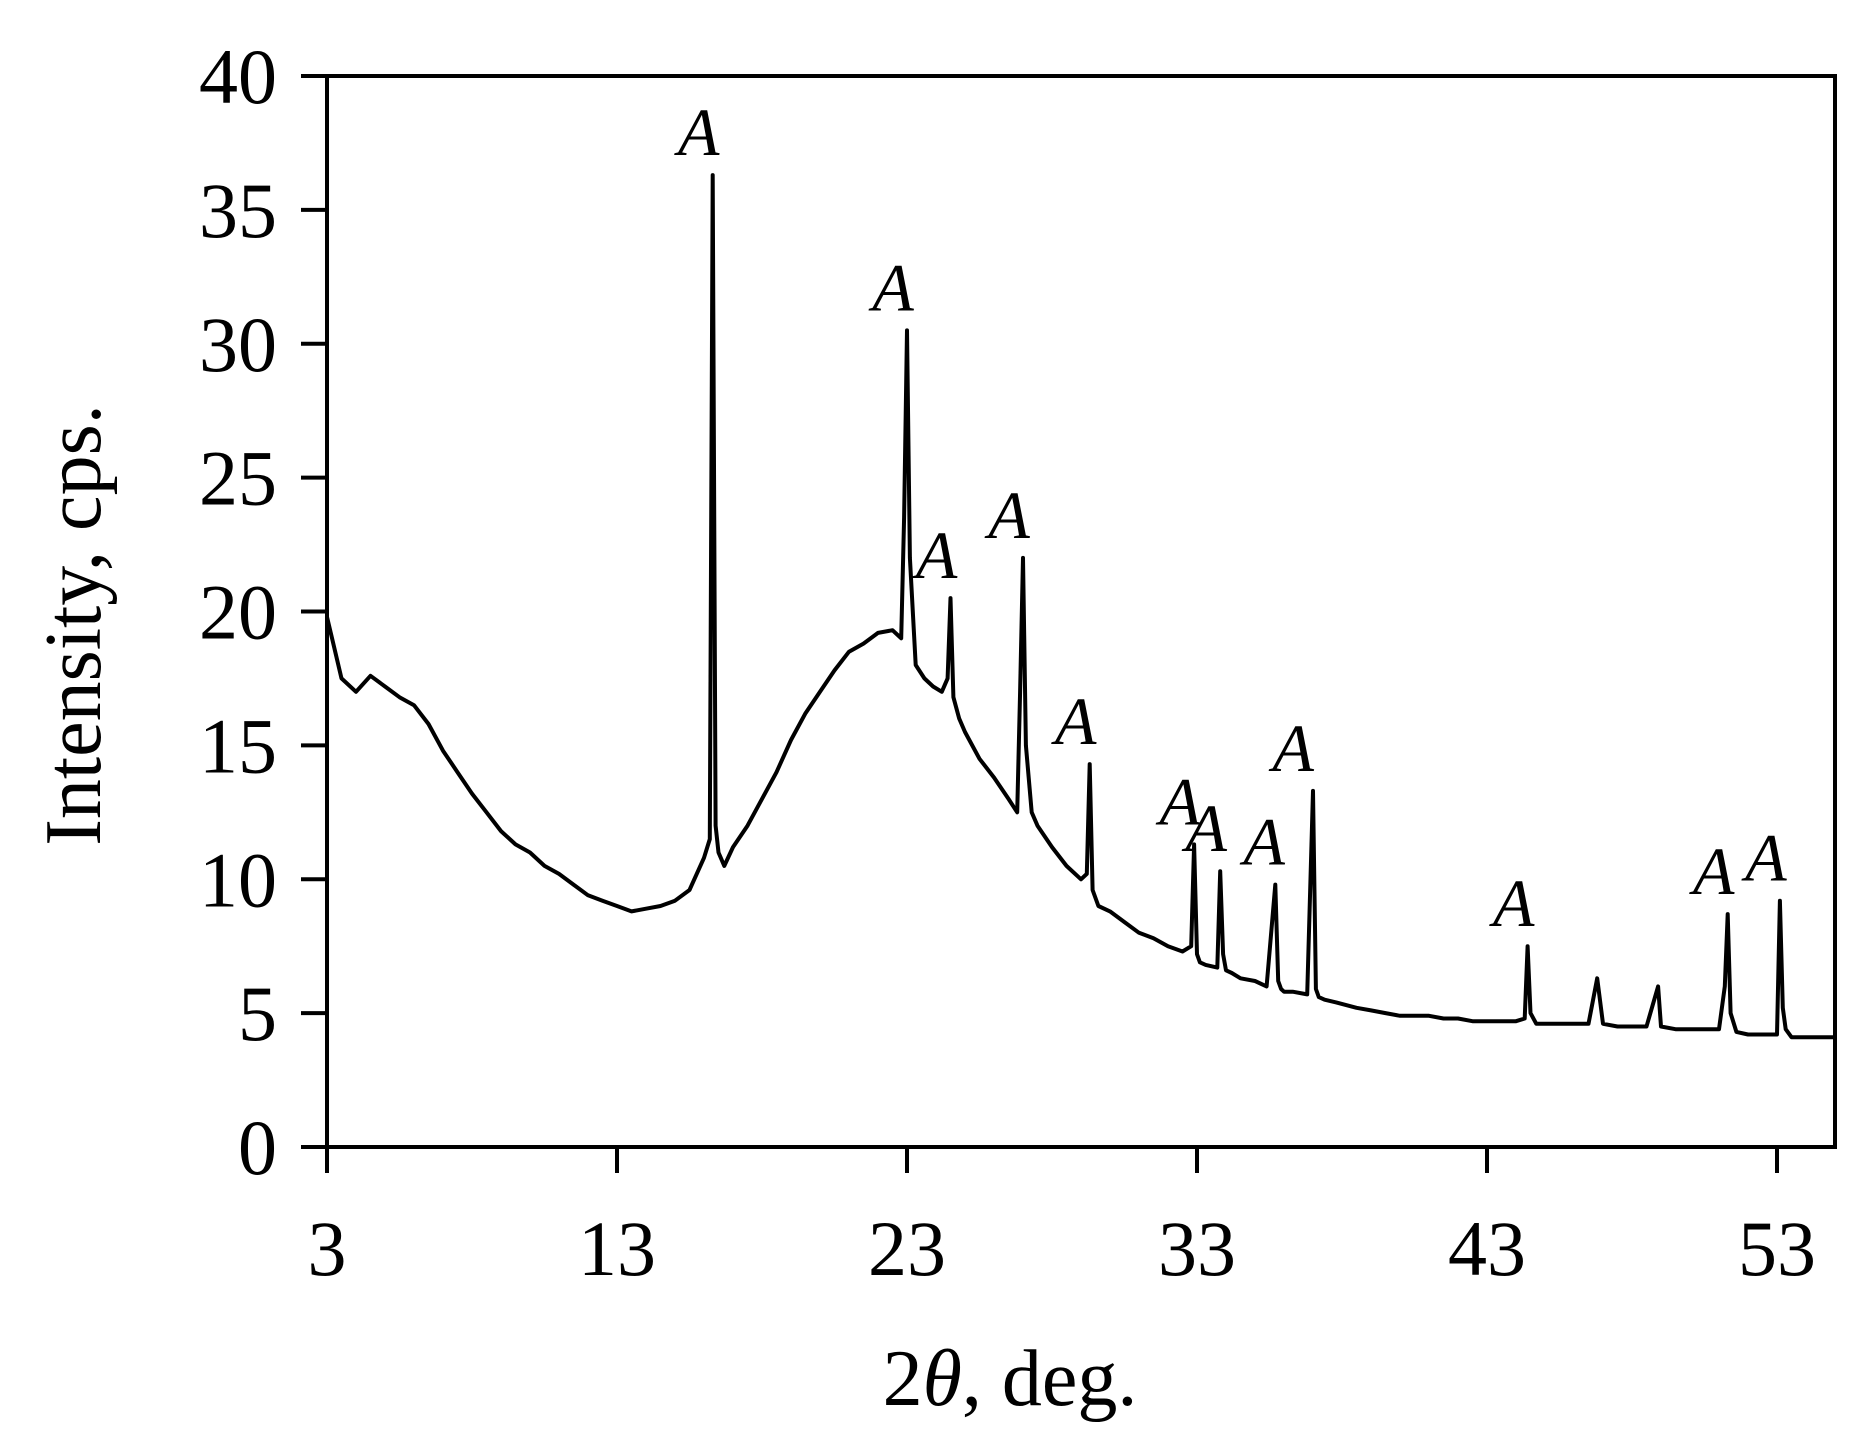  I want to click on x-tick-label: 43, so click(1487, 1248).